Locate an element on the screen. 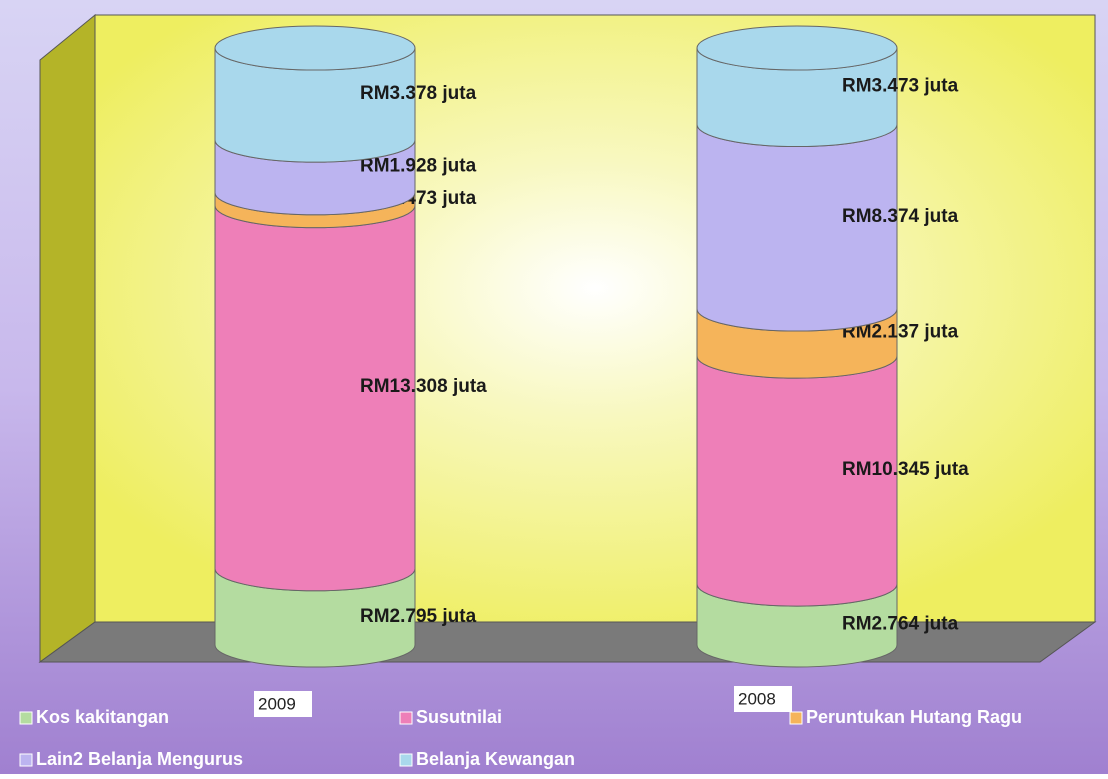  legend-label: Belanja Kewangan is located at coordinates (495, 759).